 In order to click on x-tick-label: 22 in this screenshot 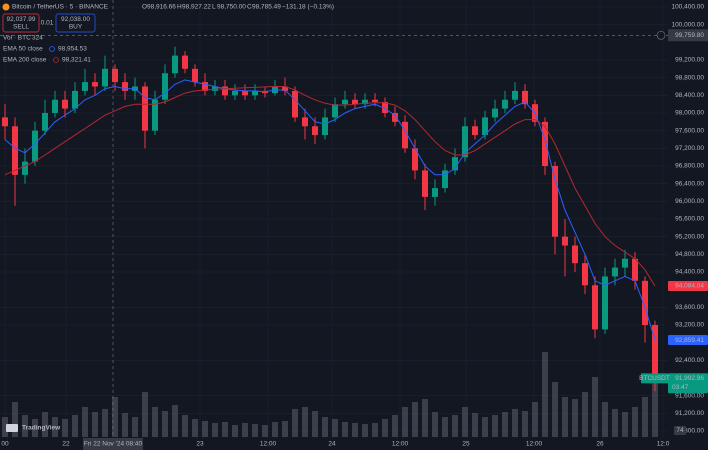, I will do `click(66, 444)`.